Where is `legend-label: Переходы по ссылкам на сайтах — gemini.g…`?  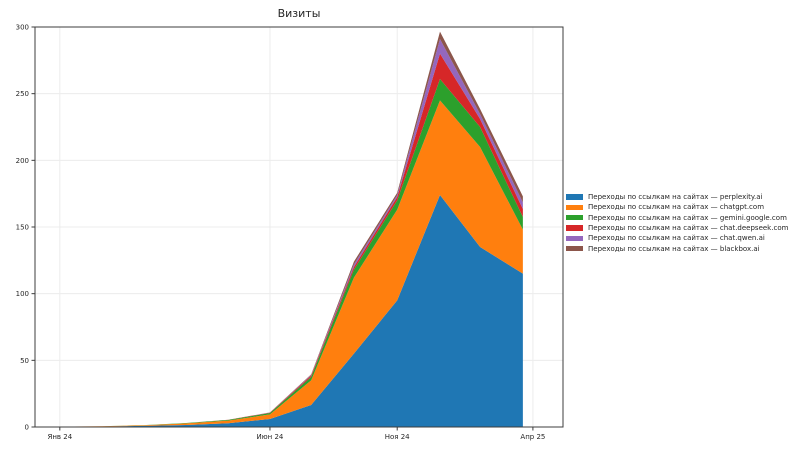 legend-label: Переходы по ссылкам на сайтах — gemini.g… is located at coordinates (687, 217).